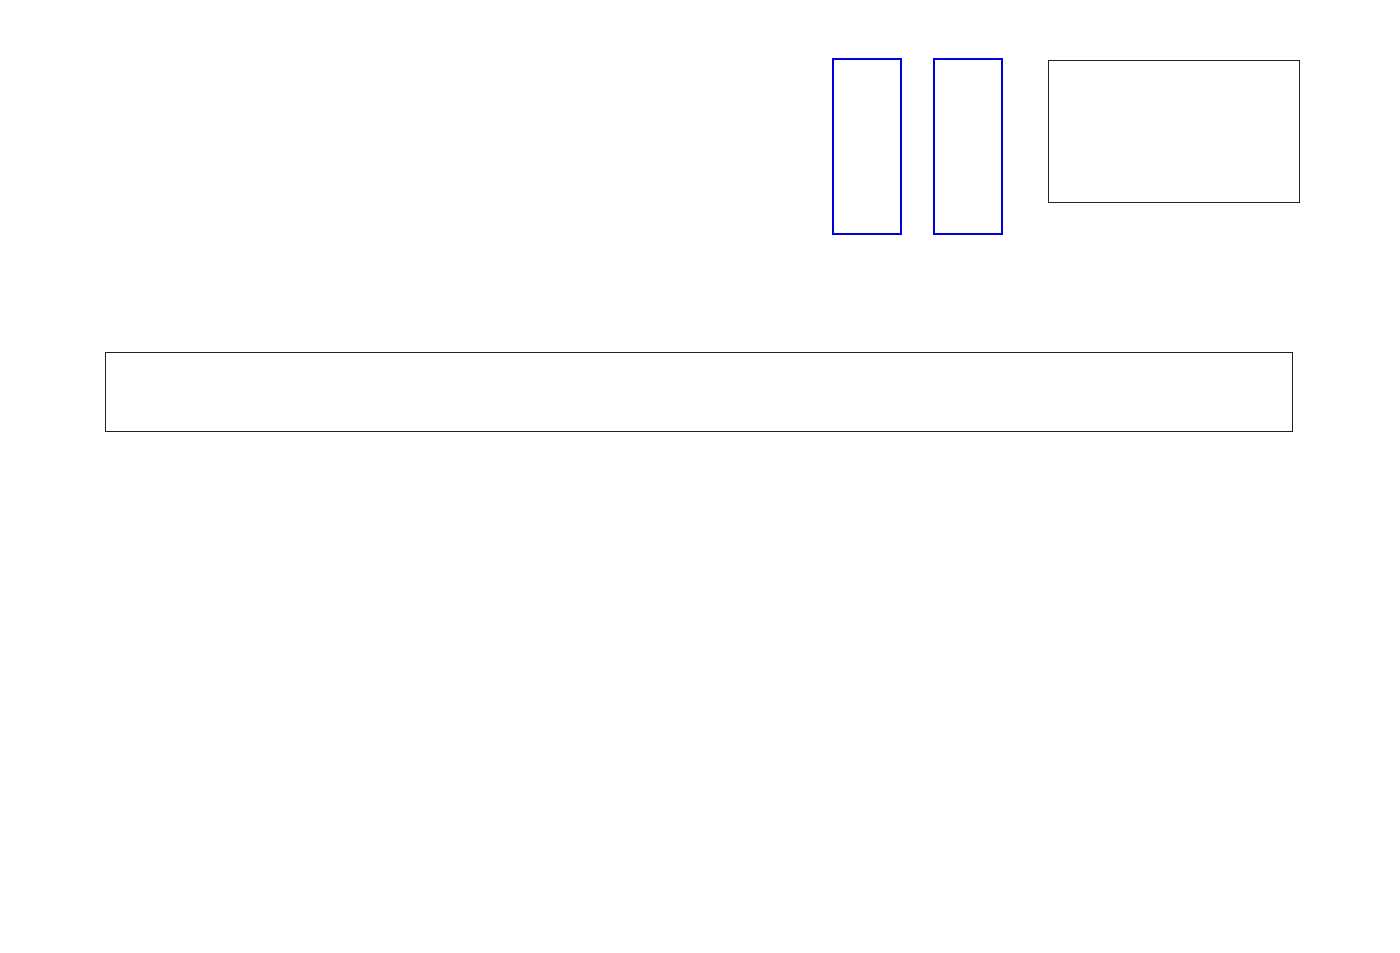  I want to click on with-sky-image, so click(867, 146).